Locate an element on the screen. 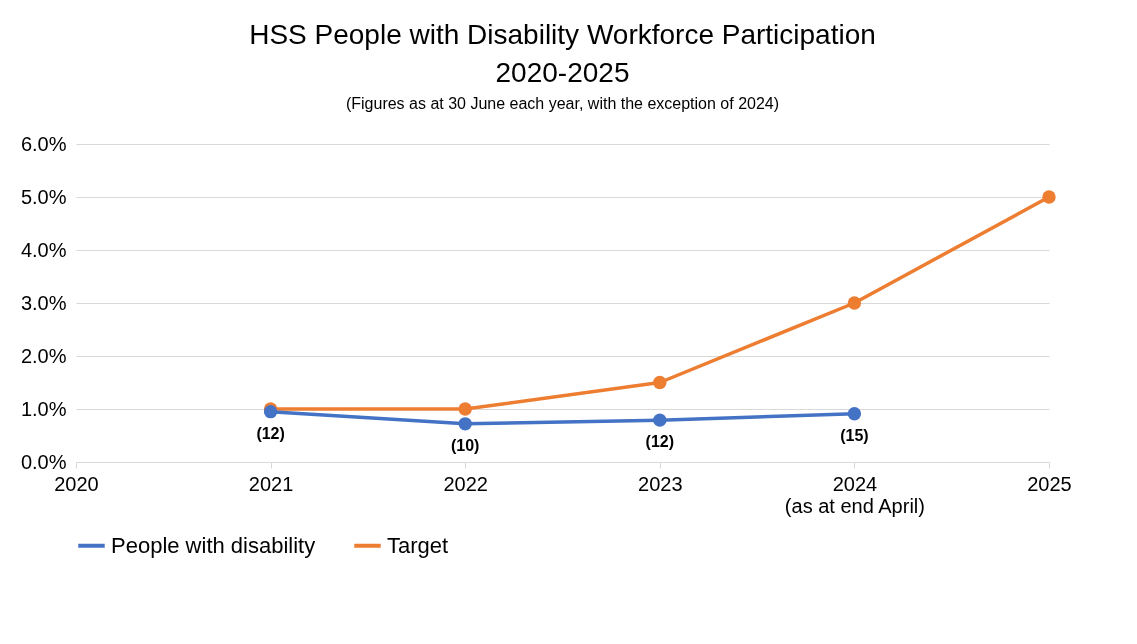  x-tick-label: 2023 is located at coordinates (660, 483).